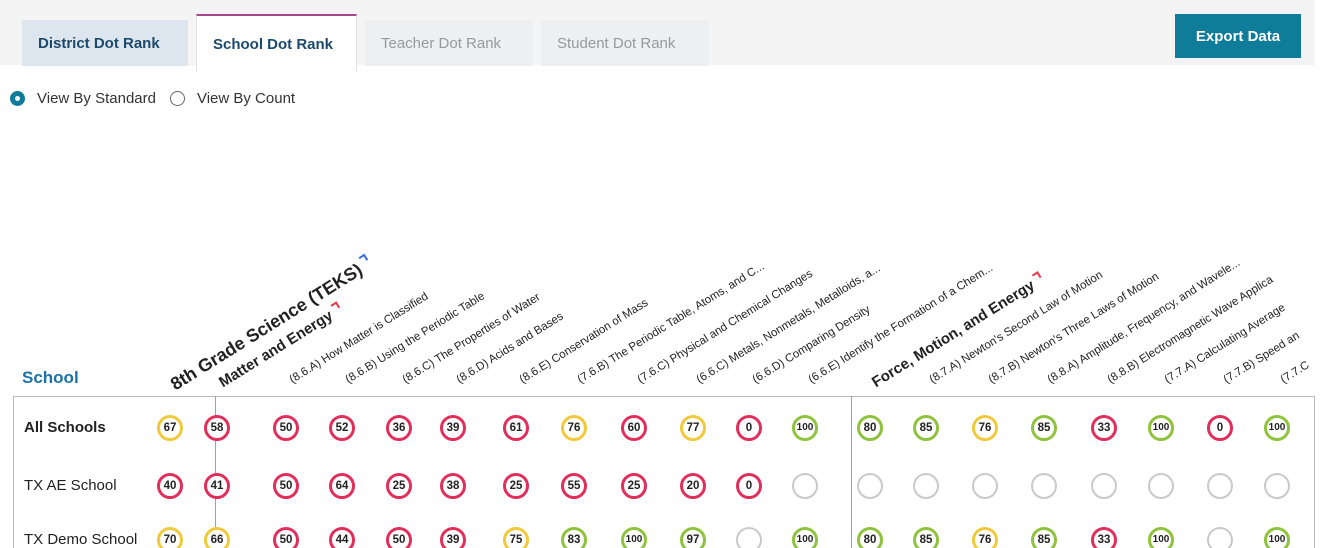 The width and height of the screenshot is (1326, 548). I want to click on score-dot: 40, so click(170, 486).